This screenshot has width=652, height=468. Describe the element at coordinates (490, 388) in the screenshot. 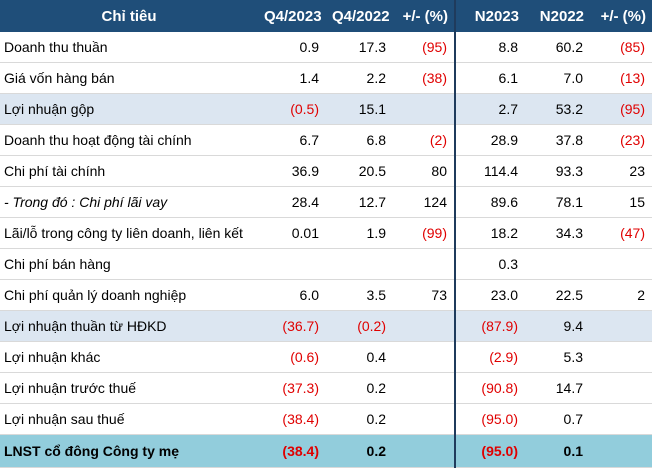

I see `value-cell: (90.8)` at that location.